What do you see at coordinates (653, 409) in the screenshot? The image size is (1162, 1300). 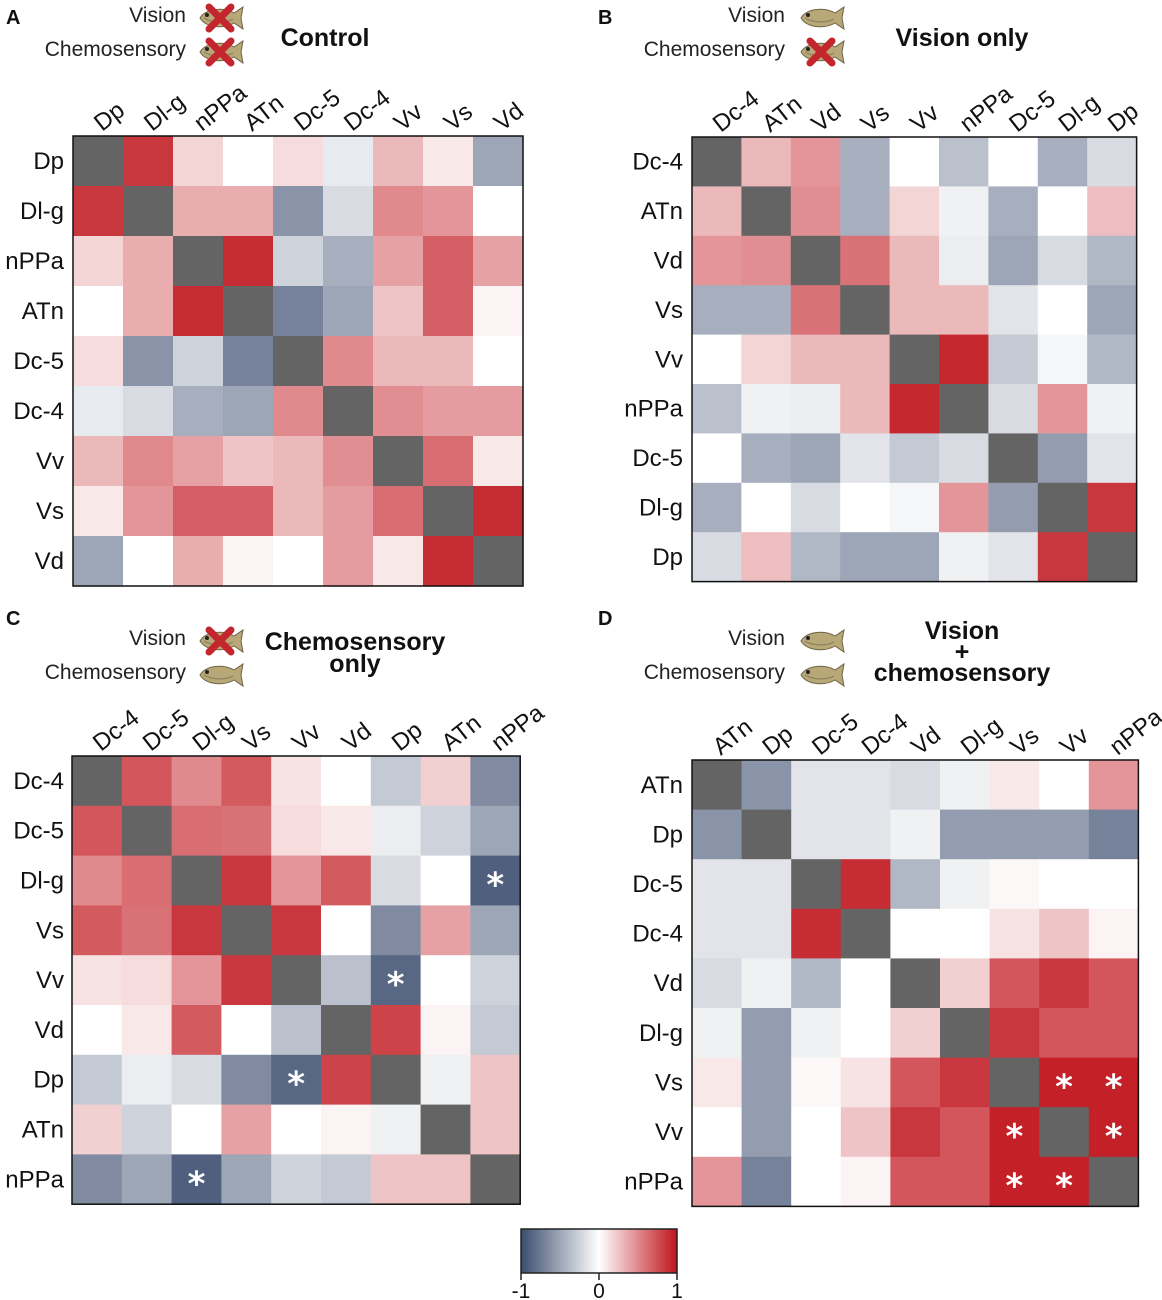 I see `row-label: nPPa` at bounding box center [653, 409].